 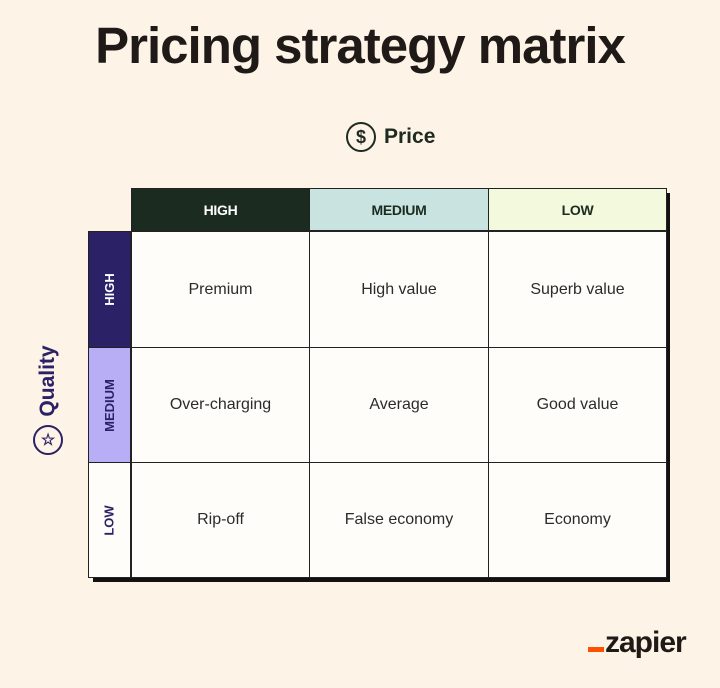 What do you see at coordinates (399, 405) in the screenshot?
I see `matrix-cell: Average` at bounding box center [399, 405].